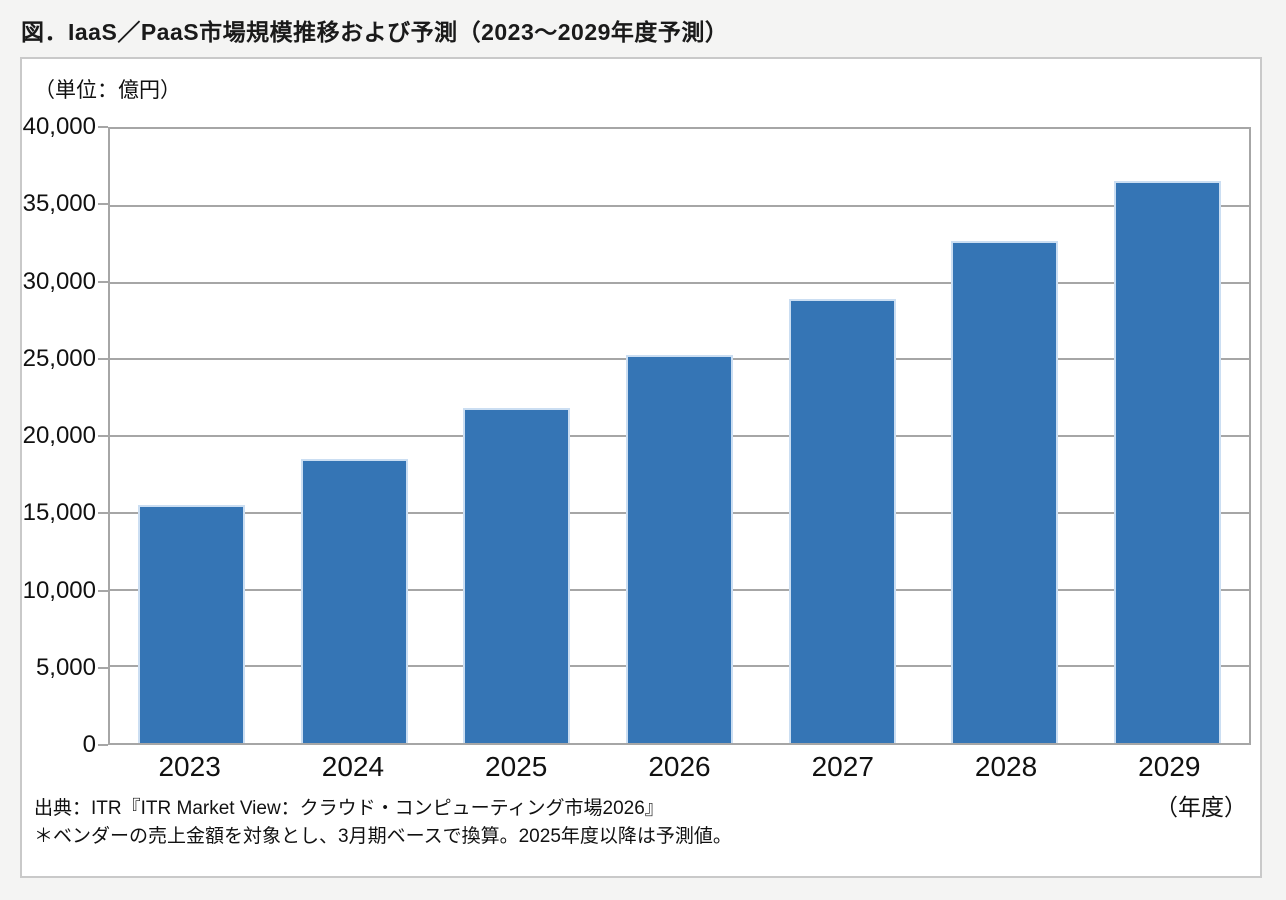 The width and height of the screenshot is (1286, 900). What do you see at coordinates (191, 436) in the screenshot?
I see `bar-slot-2023` at bounding box center [191, 436].